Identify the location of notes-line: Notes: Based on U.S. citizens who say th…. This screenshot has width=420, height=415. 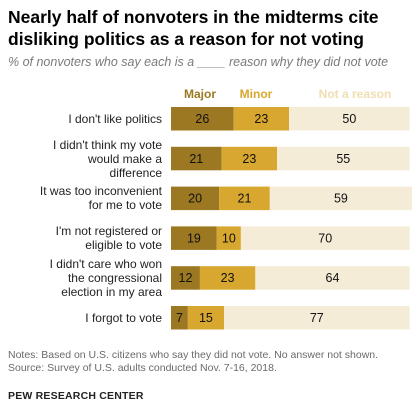
(193, 355).